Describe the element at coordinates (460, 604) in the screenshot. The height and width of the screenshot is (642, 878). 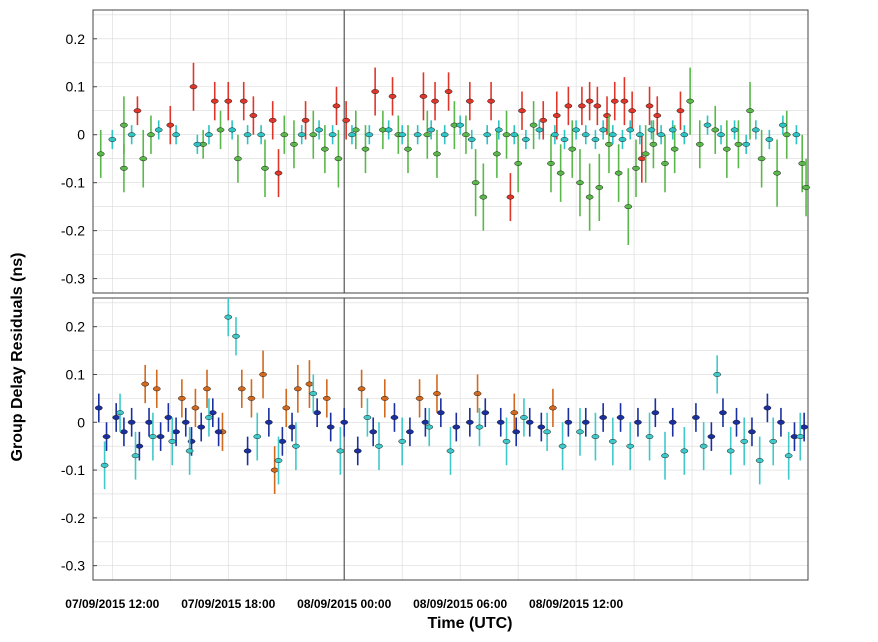
I see `x-tick-label: 08/09/2015 06:00` at that location.